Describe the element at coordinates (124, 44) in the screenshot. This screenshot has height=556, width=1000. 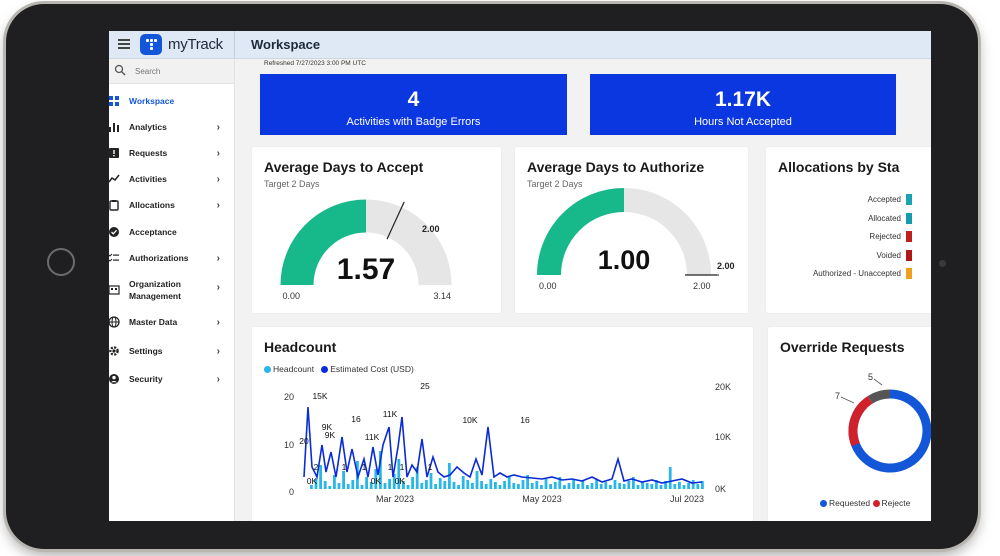
I see `hamburger-menu-icon` at that location.